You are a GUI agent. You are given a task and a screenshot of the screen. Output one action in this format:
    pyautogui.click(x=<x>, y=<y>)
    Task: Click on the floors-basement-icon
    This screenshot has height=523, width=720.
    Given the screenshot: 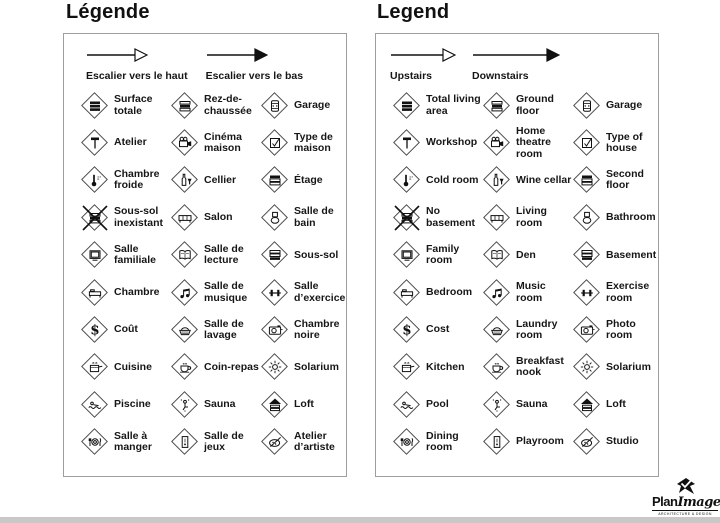 What is the action you would take?
    pyautogui.click(x=587, y=255)
    